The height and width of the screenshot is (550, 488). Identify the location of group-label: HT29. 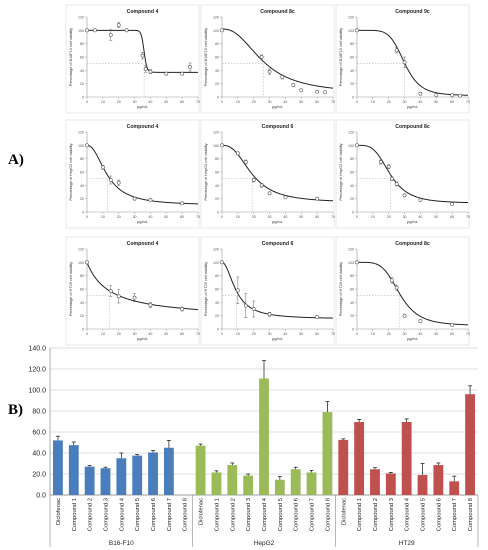
(407, 543).